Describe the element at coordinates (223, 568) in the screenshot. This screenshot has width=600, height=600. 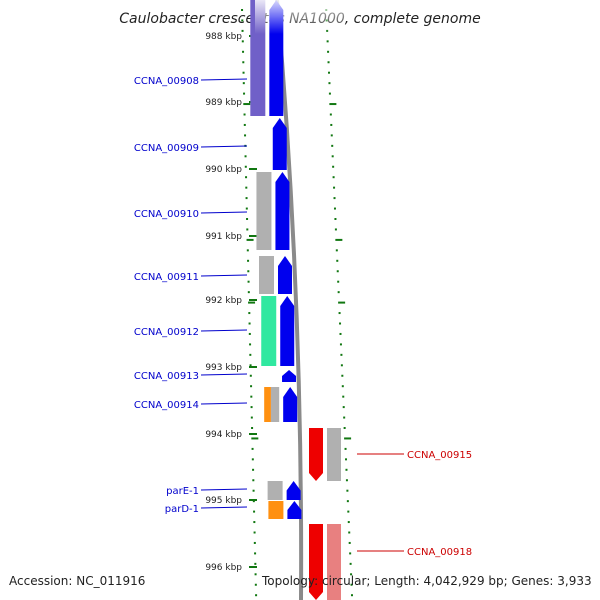
I see `scale-label: 996 kbp` at that location.